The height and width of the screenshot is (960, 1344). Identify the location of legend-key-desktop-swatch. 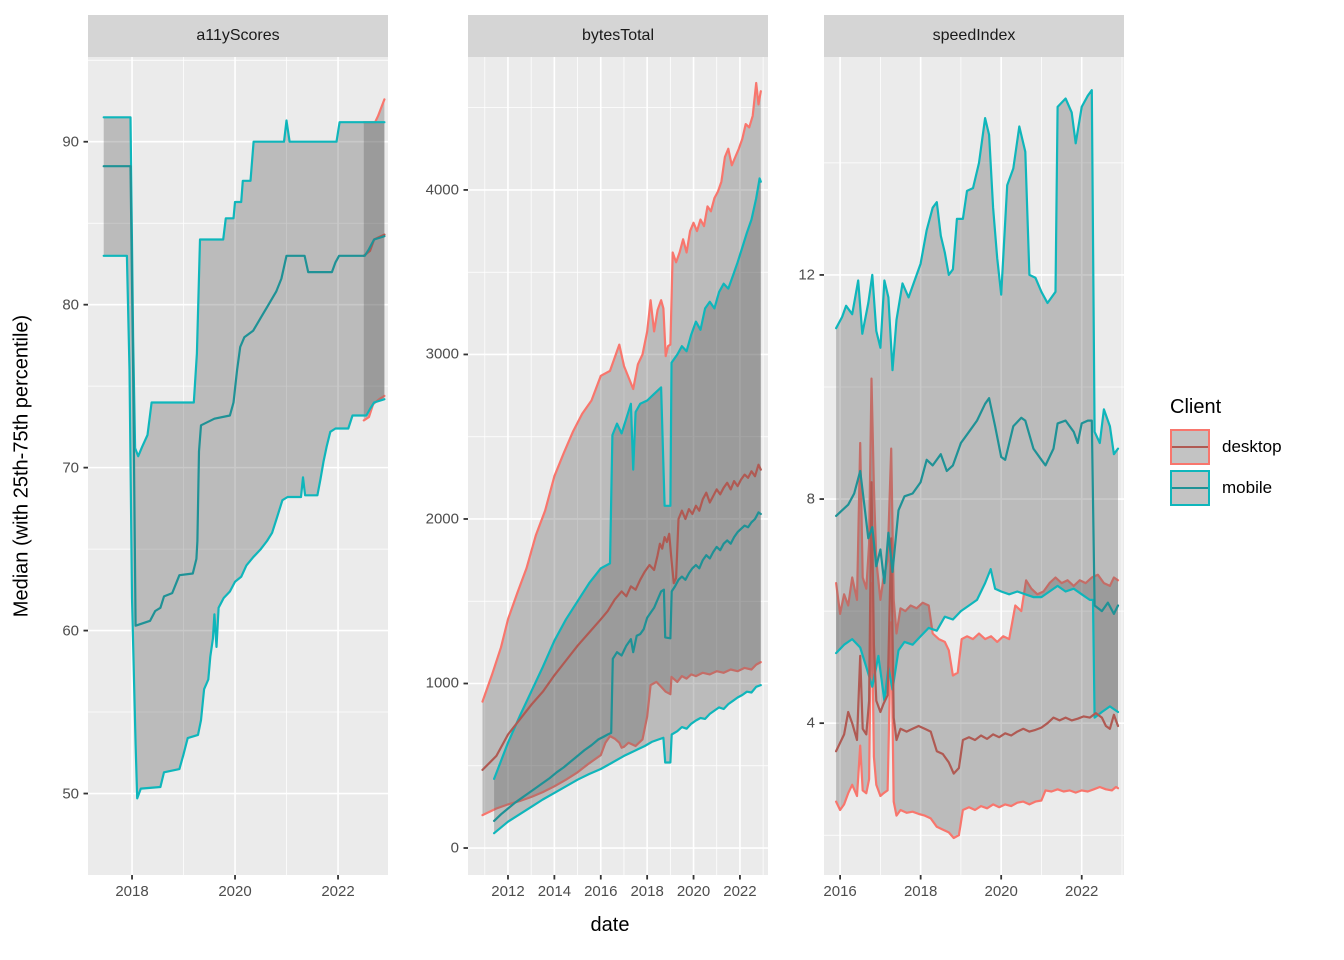
(1190, 447).